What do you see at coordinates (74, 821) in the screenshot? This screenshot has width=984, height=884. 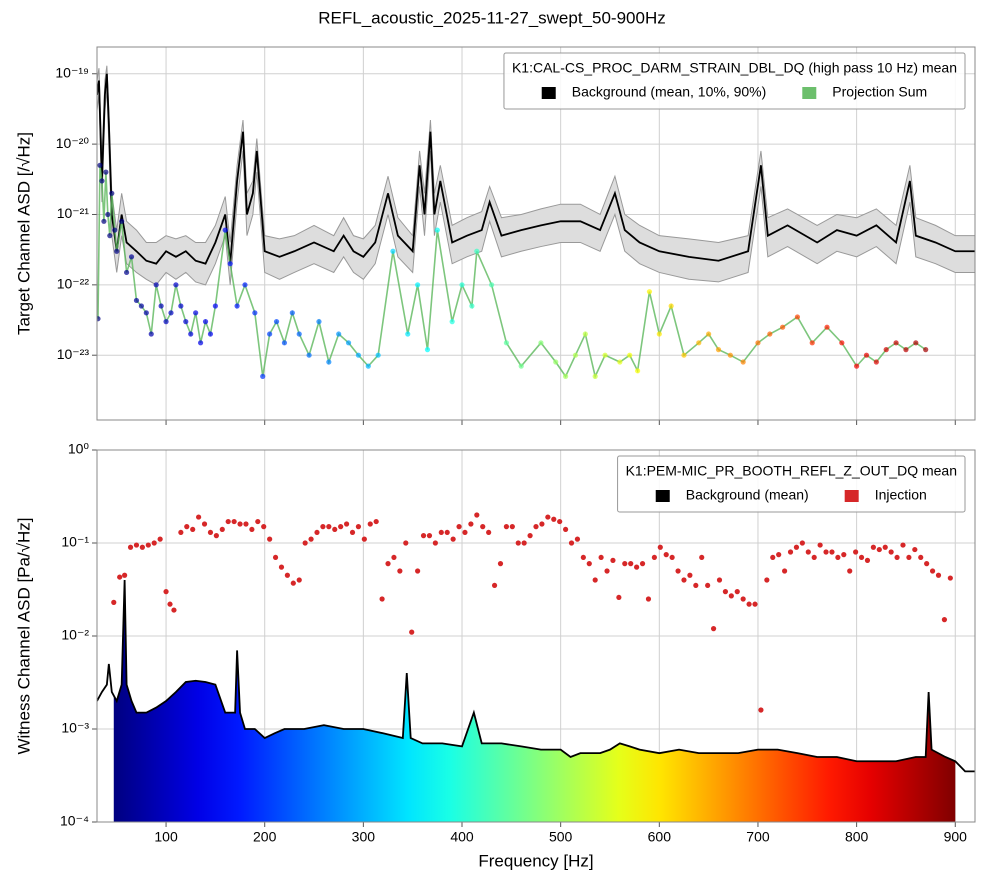 I see `y-tick-label: 10⁻⁴` at bounding box center [74, 821].